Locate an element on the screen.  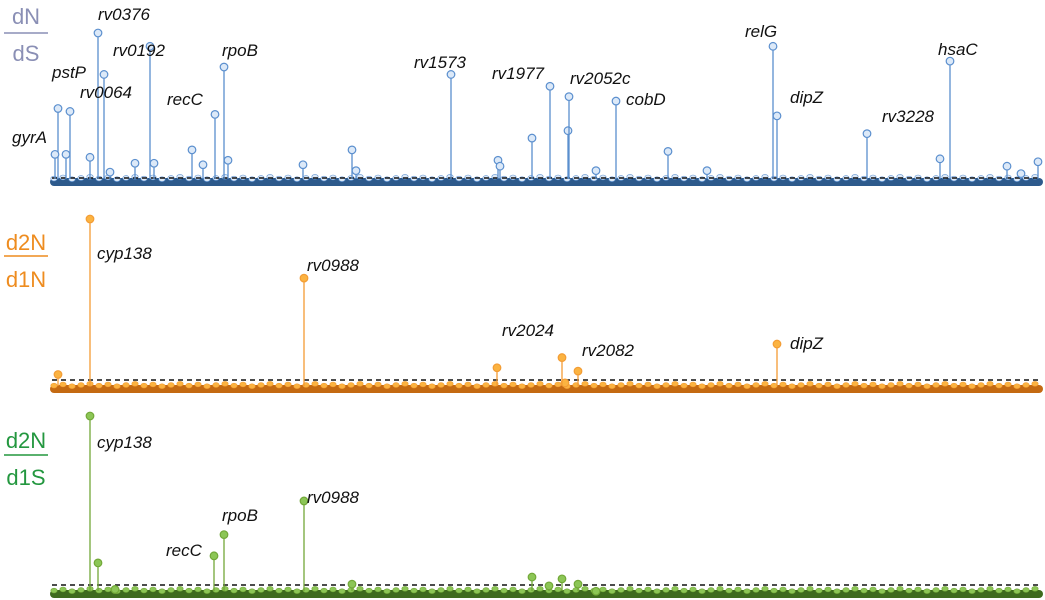
point-rv2082 is located at coordinates (578, 371).